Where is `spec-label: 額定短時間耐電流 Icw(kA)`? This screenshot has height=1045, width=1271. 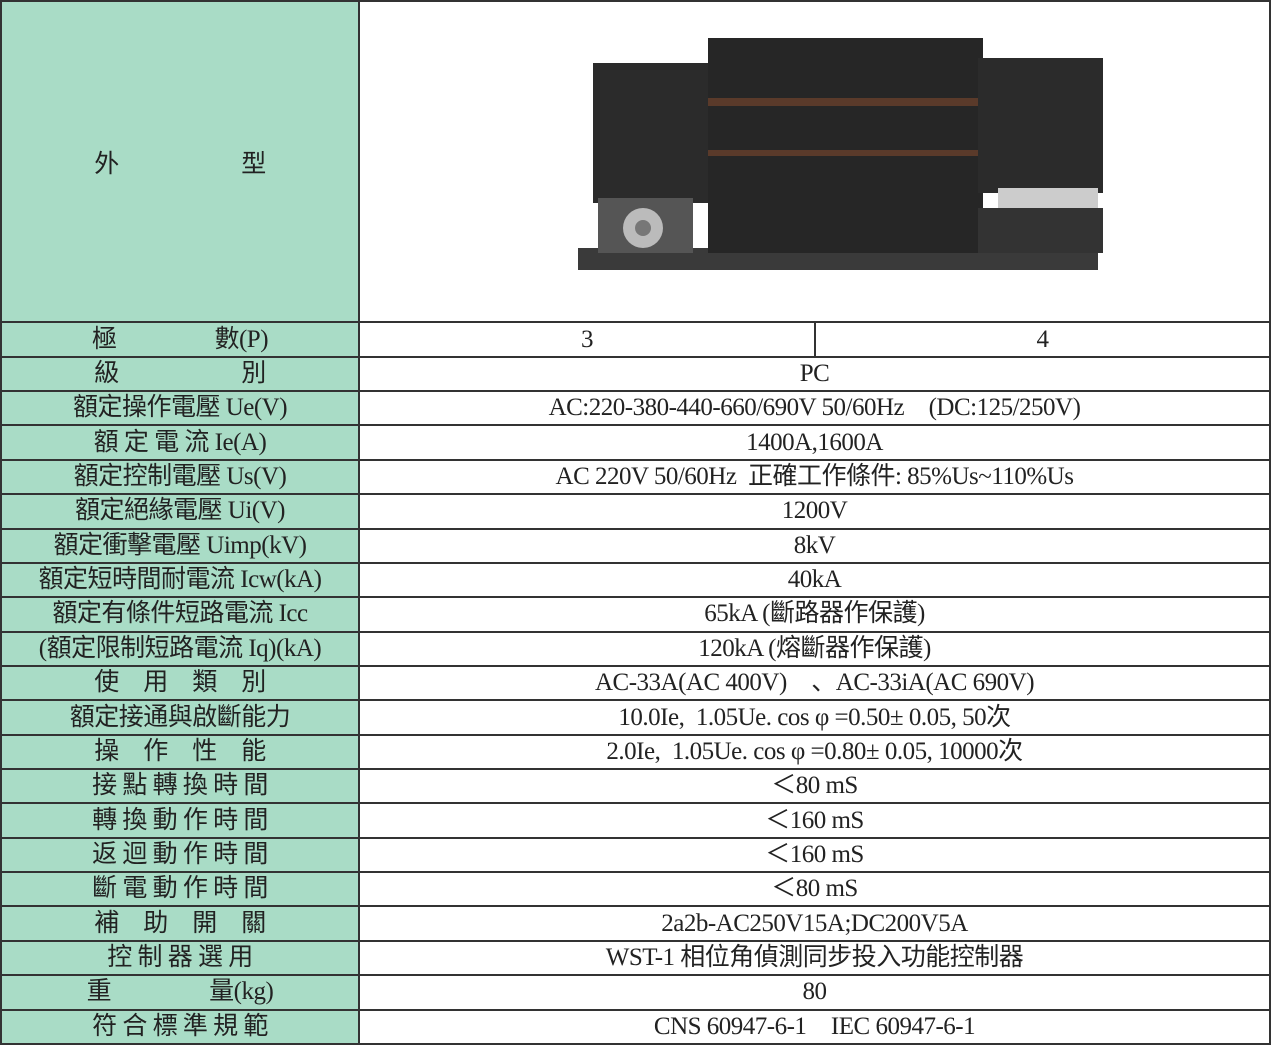
spec-label: 額定短時間耐電流 Icw(kA) is located at coordinates (180, 580).